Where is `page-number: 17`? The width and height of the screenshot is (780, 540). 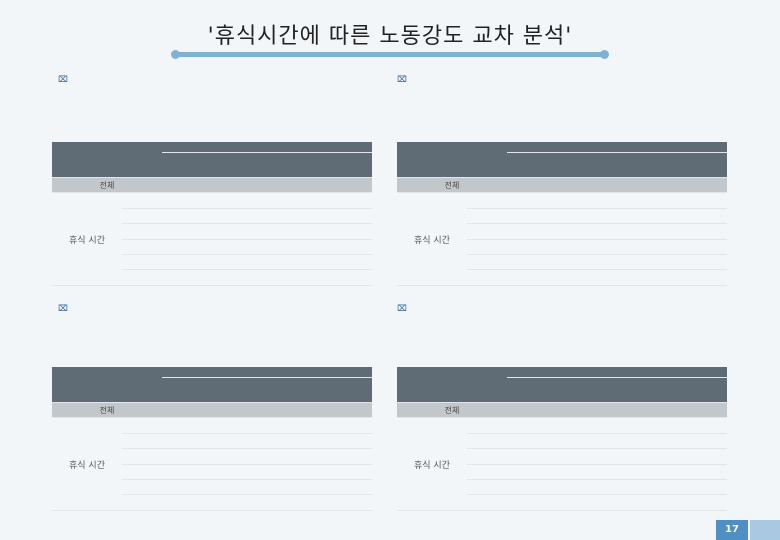 page-number: 17 is located at coordinates (732, 530).